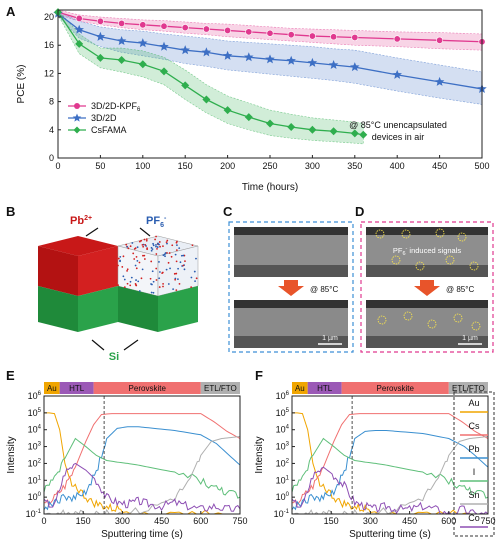 Image resolution: width=500 pixels, height=546 pixels. What do you see at coordinates (58, 271) in the screenshot?
I see `cube-before-front-red` at bounding box center [58, 271].